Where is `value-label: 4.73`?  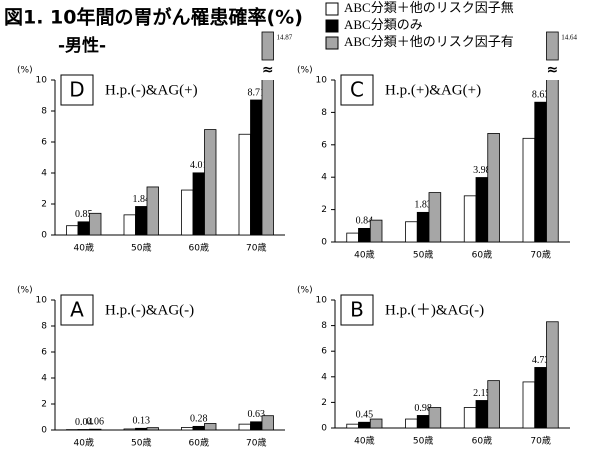
value-label: 4.73 is located at coordinates (541, 360).